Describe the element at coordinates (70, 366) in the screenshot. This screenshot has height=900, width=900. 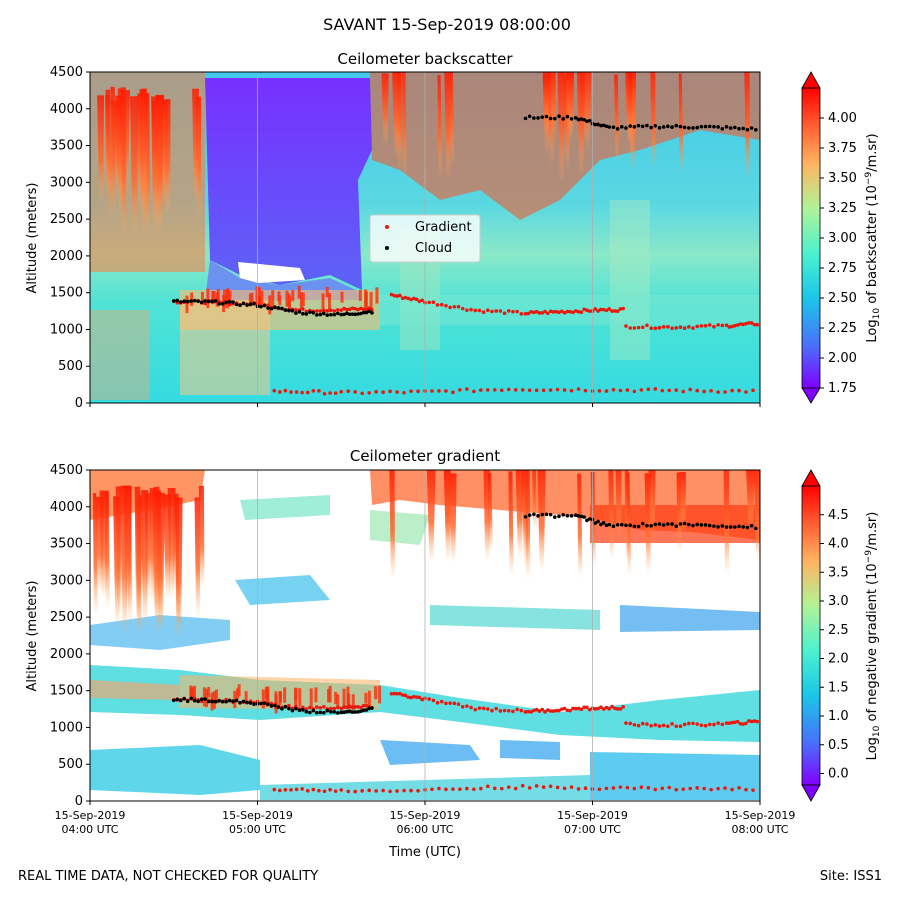
I see `y-tick-label: 500` at that location.